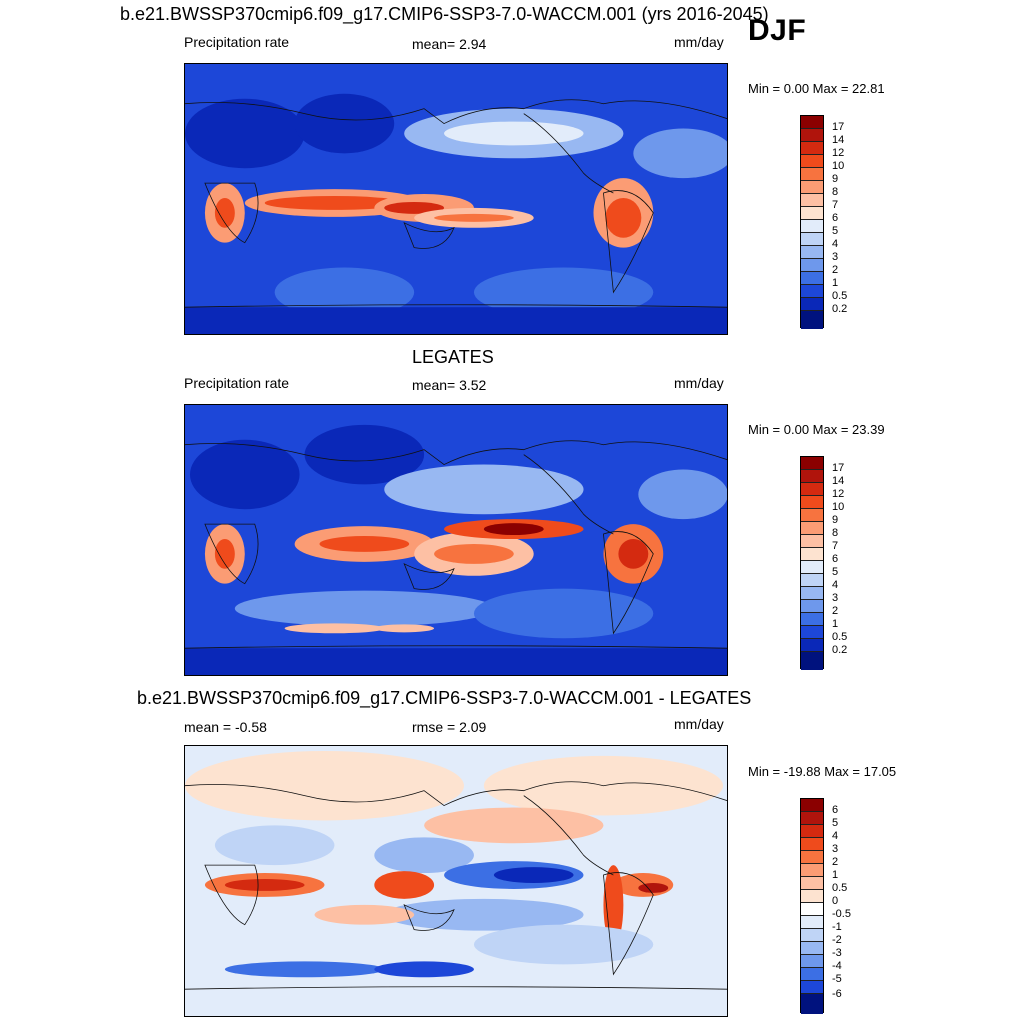  What do you see at coordinates (449, 44) in the screenshot?
I see `panel1-mean-label: mean= 2.94` at bounding box center [449, 44].